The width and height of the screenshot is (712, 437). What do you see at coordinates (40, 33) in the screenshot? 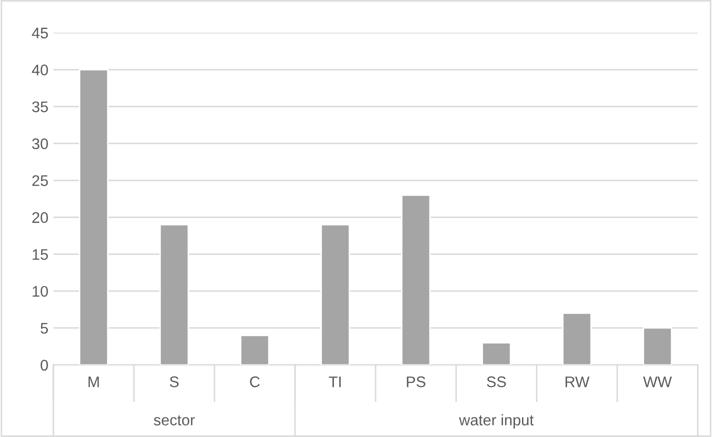
I see `y-tick-label: 45` at bounding box center [40, 33].